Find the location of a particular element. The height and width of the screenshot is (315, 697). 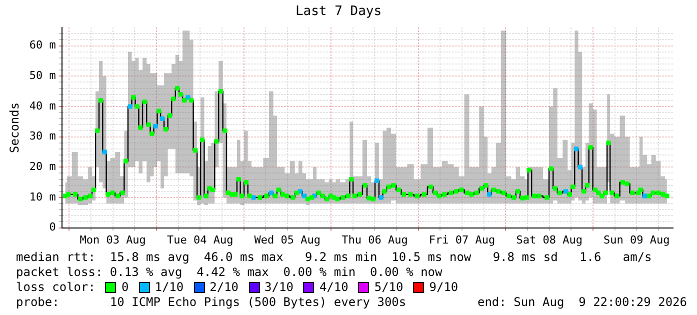

y-tick-label: 10 m is located at coordinates (42, 197).